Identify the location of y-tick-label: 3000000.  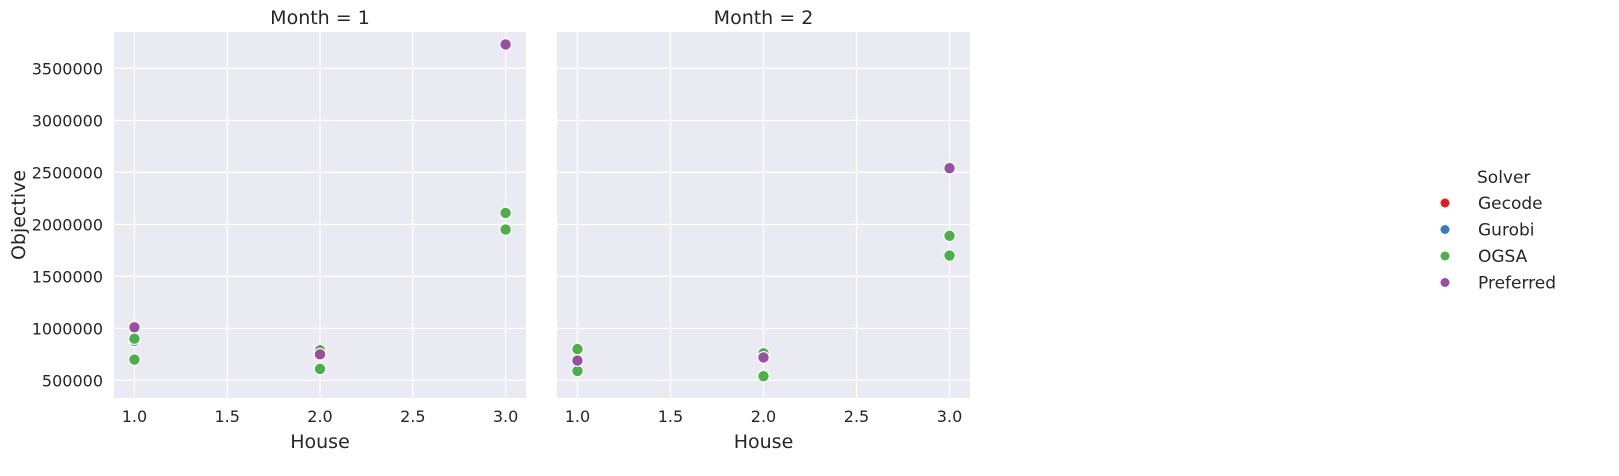
(67, 120).